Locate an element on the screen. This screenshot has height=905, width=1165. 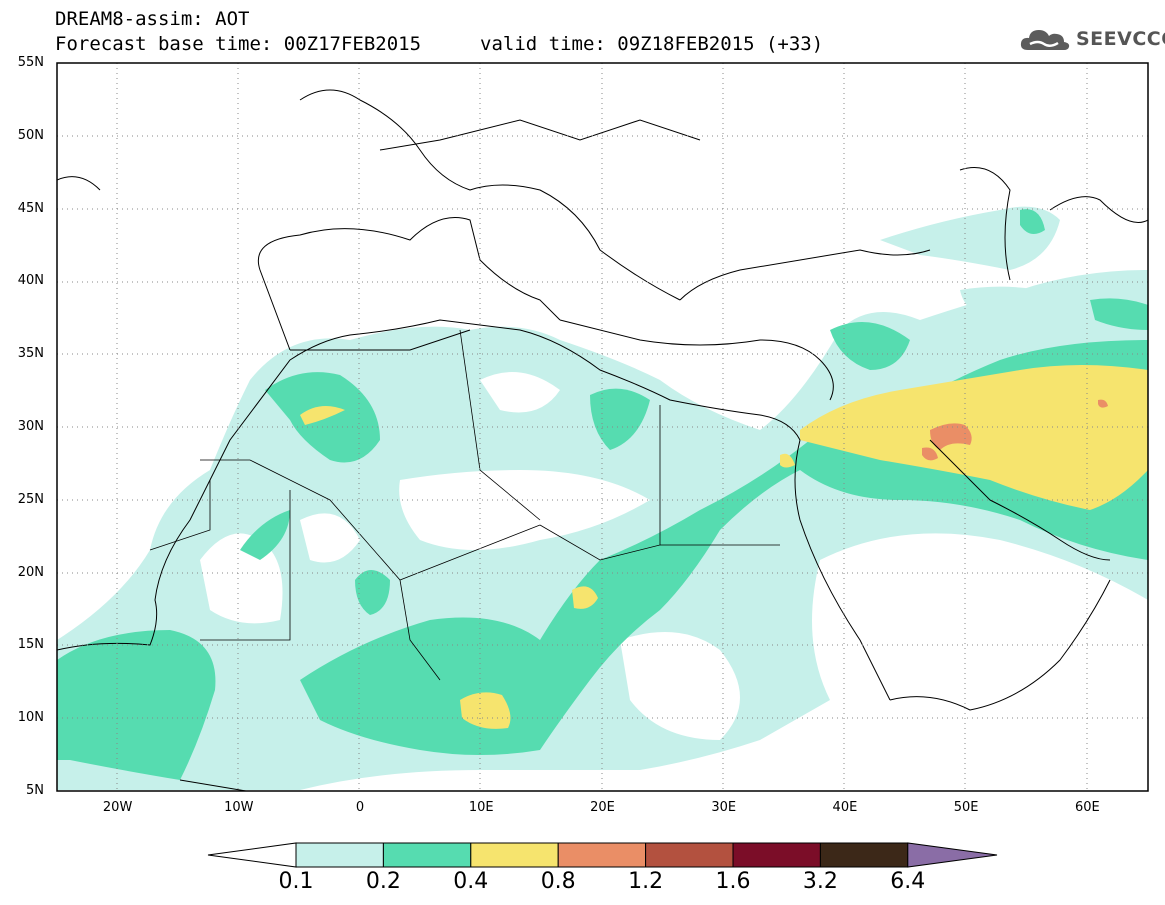
lat-label: 15N is located at coordinates (30, 645).